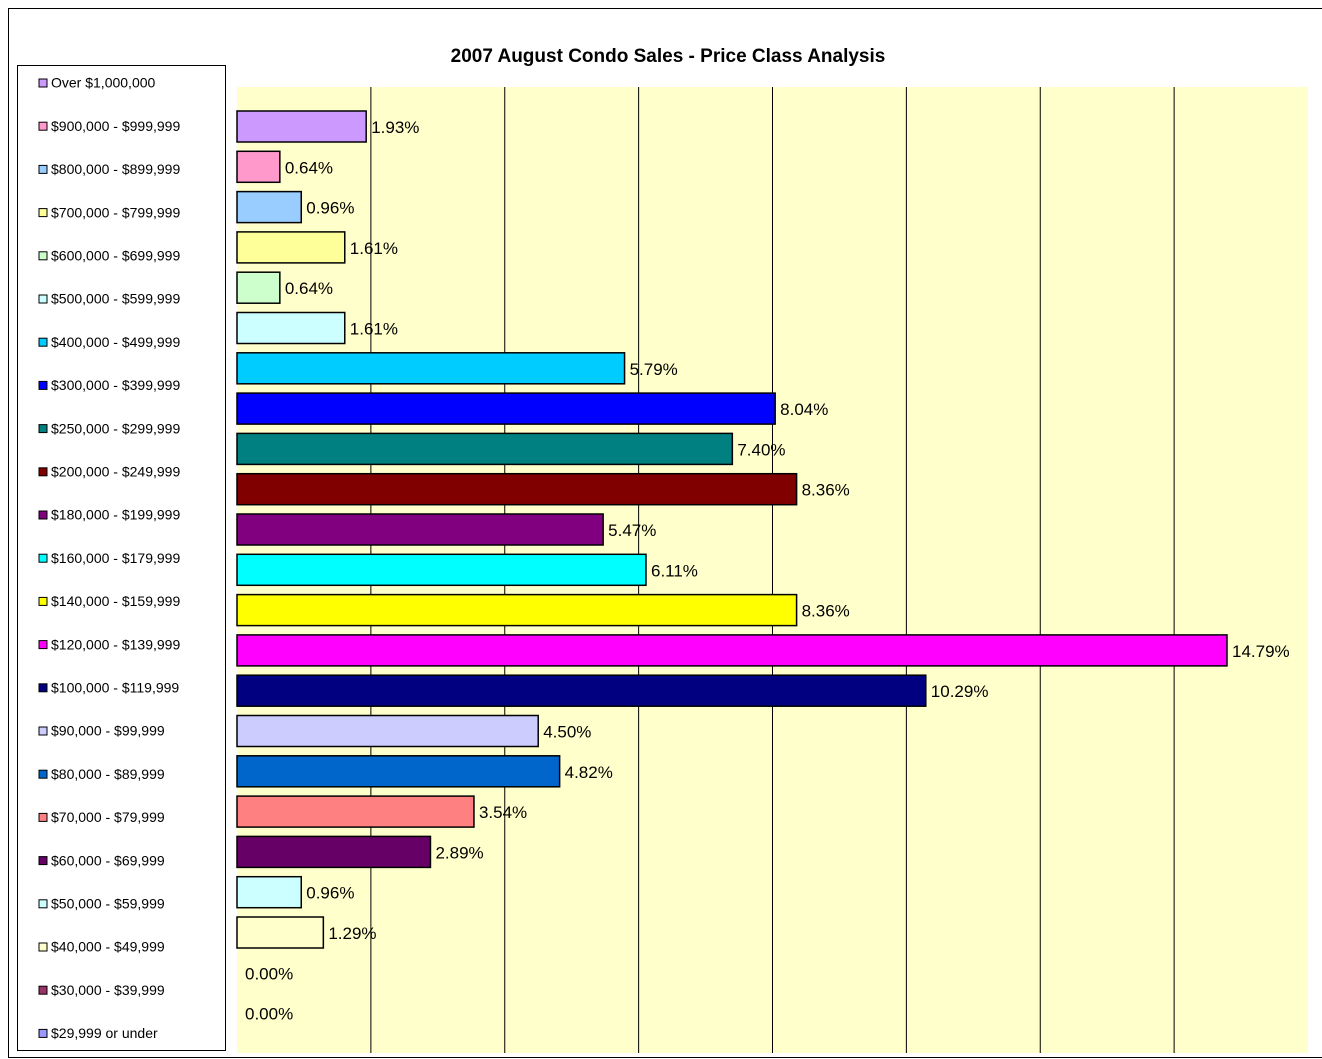 The height and width of the screenshot is (1059, 1322). Describe the element at coordinates (115, 644) in the screenshot. I see `legend-label: $120,000 - $139,999` at that location.